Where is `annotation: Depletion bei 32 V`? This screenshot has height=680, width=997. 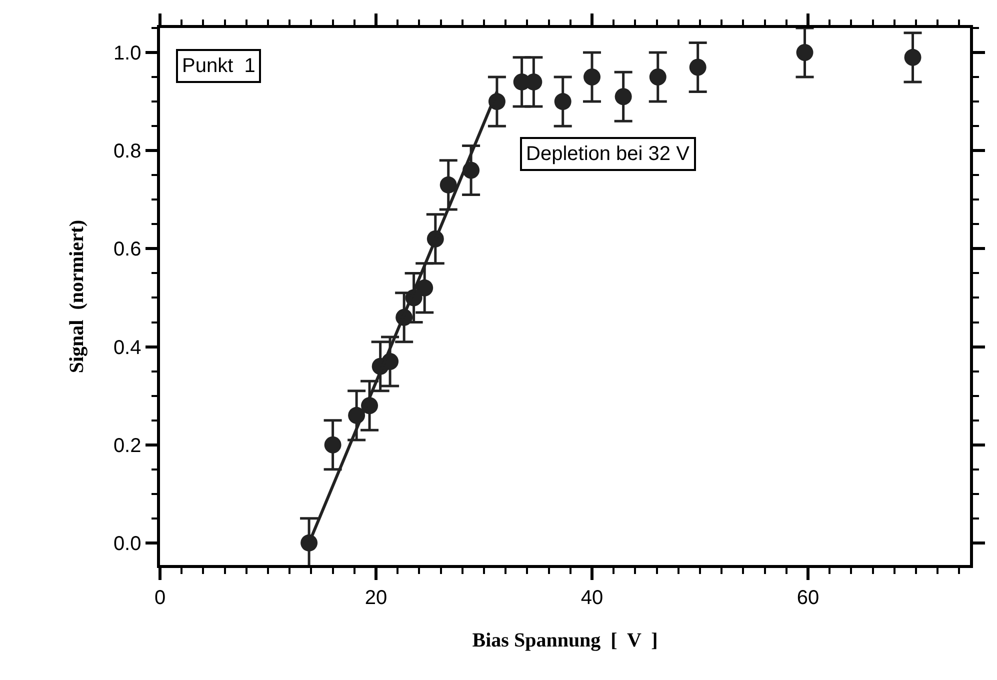 annotation: Depletion bei 32 V is located at coordinates (608, 154).